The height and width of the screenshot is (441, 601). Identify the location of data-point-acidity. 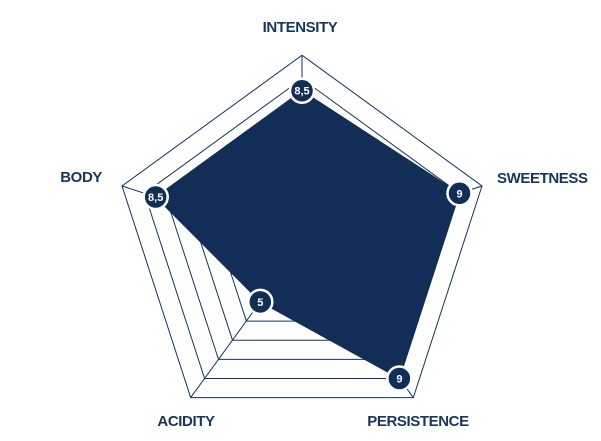
(260, 302).